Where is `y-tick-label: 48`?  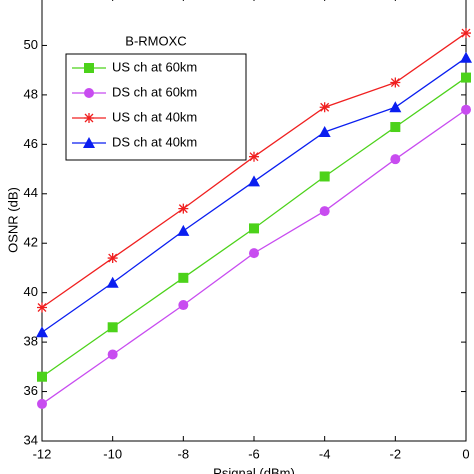
y-tick-label: 48 is located at coordinates (31, 93).